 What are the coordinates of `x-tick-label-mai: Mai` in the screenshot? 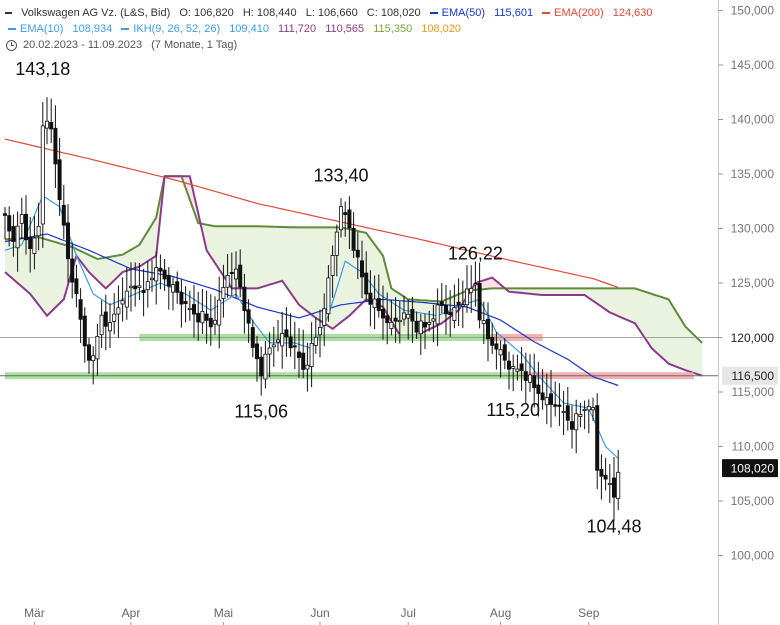 It's located at (223, 613).